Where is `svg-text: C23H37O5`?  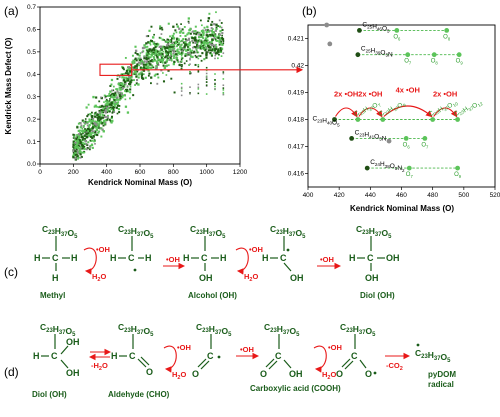 svg-text: C23H37O5 is located at coordinates (208, 232).